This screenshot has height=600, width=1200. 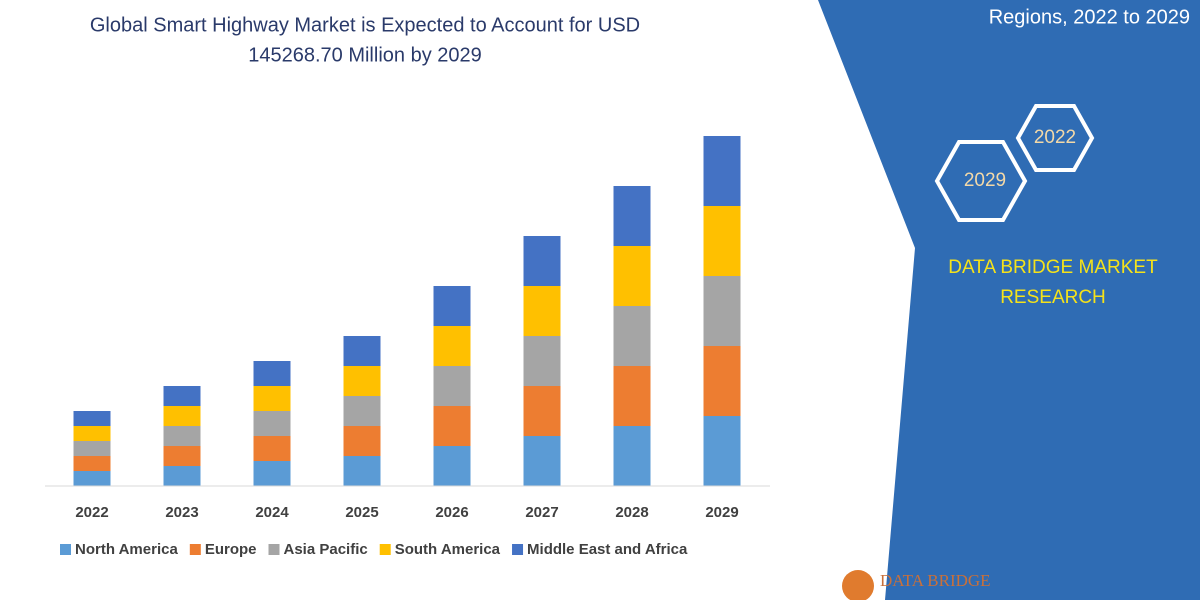 I want to click on x-tick-label: 2029, so click(x=721, y=512).